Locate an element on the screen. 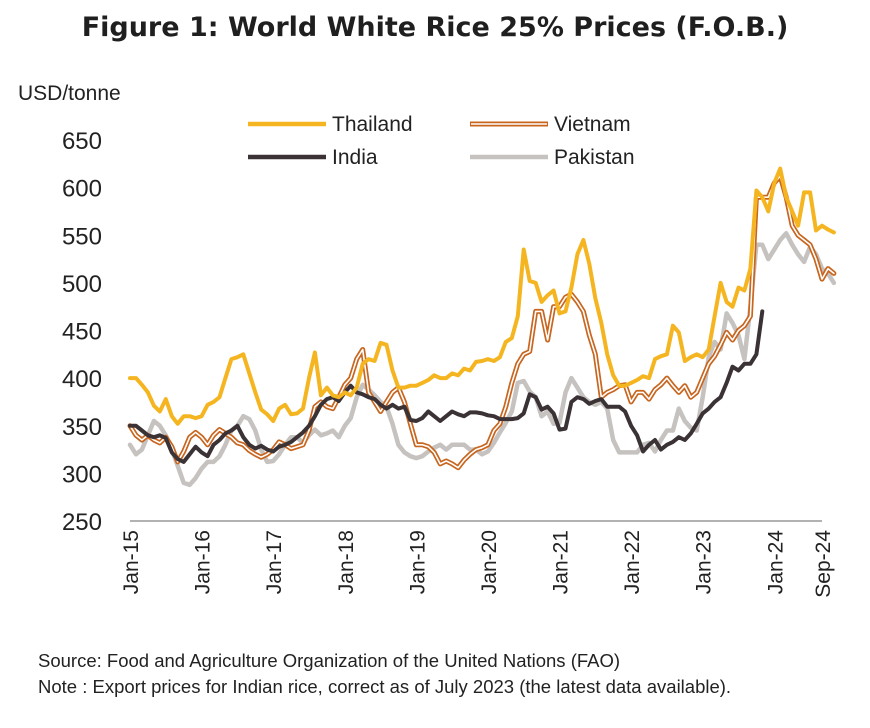 The height and width of the screenshot is (728, 870). x-tick-label: Jan-24 is located at coordinates (775, 562).